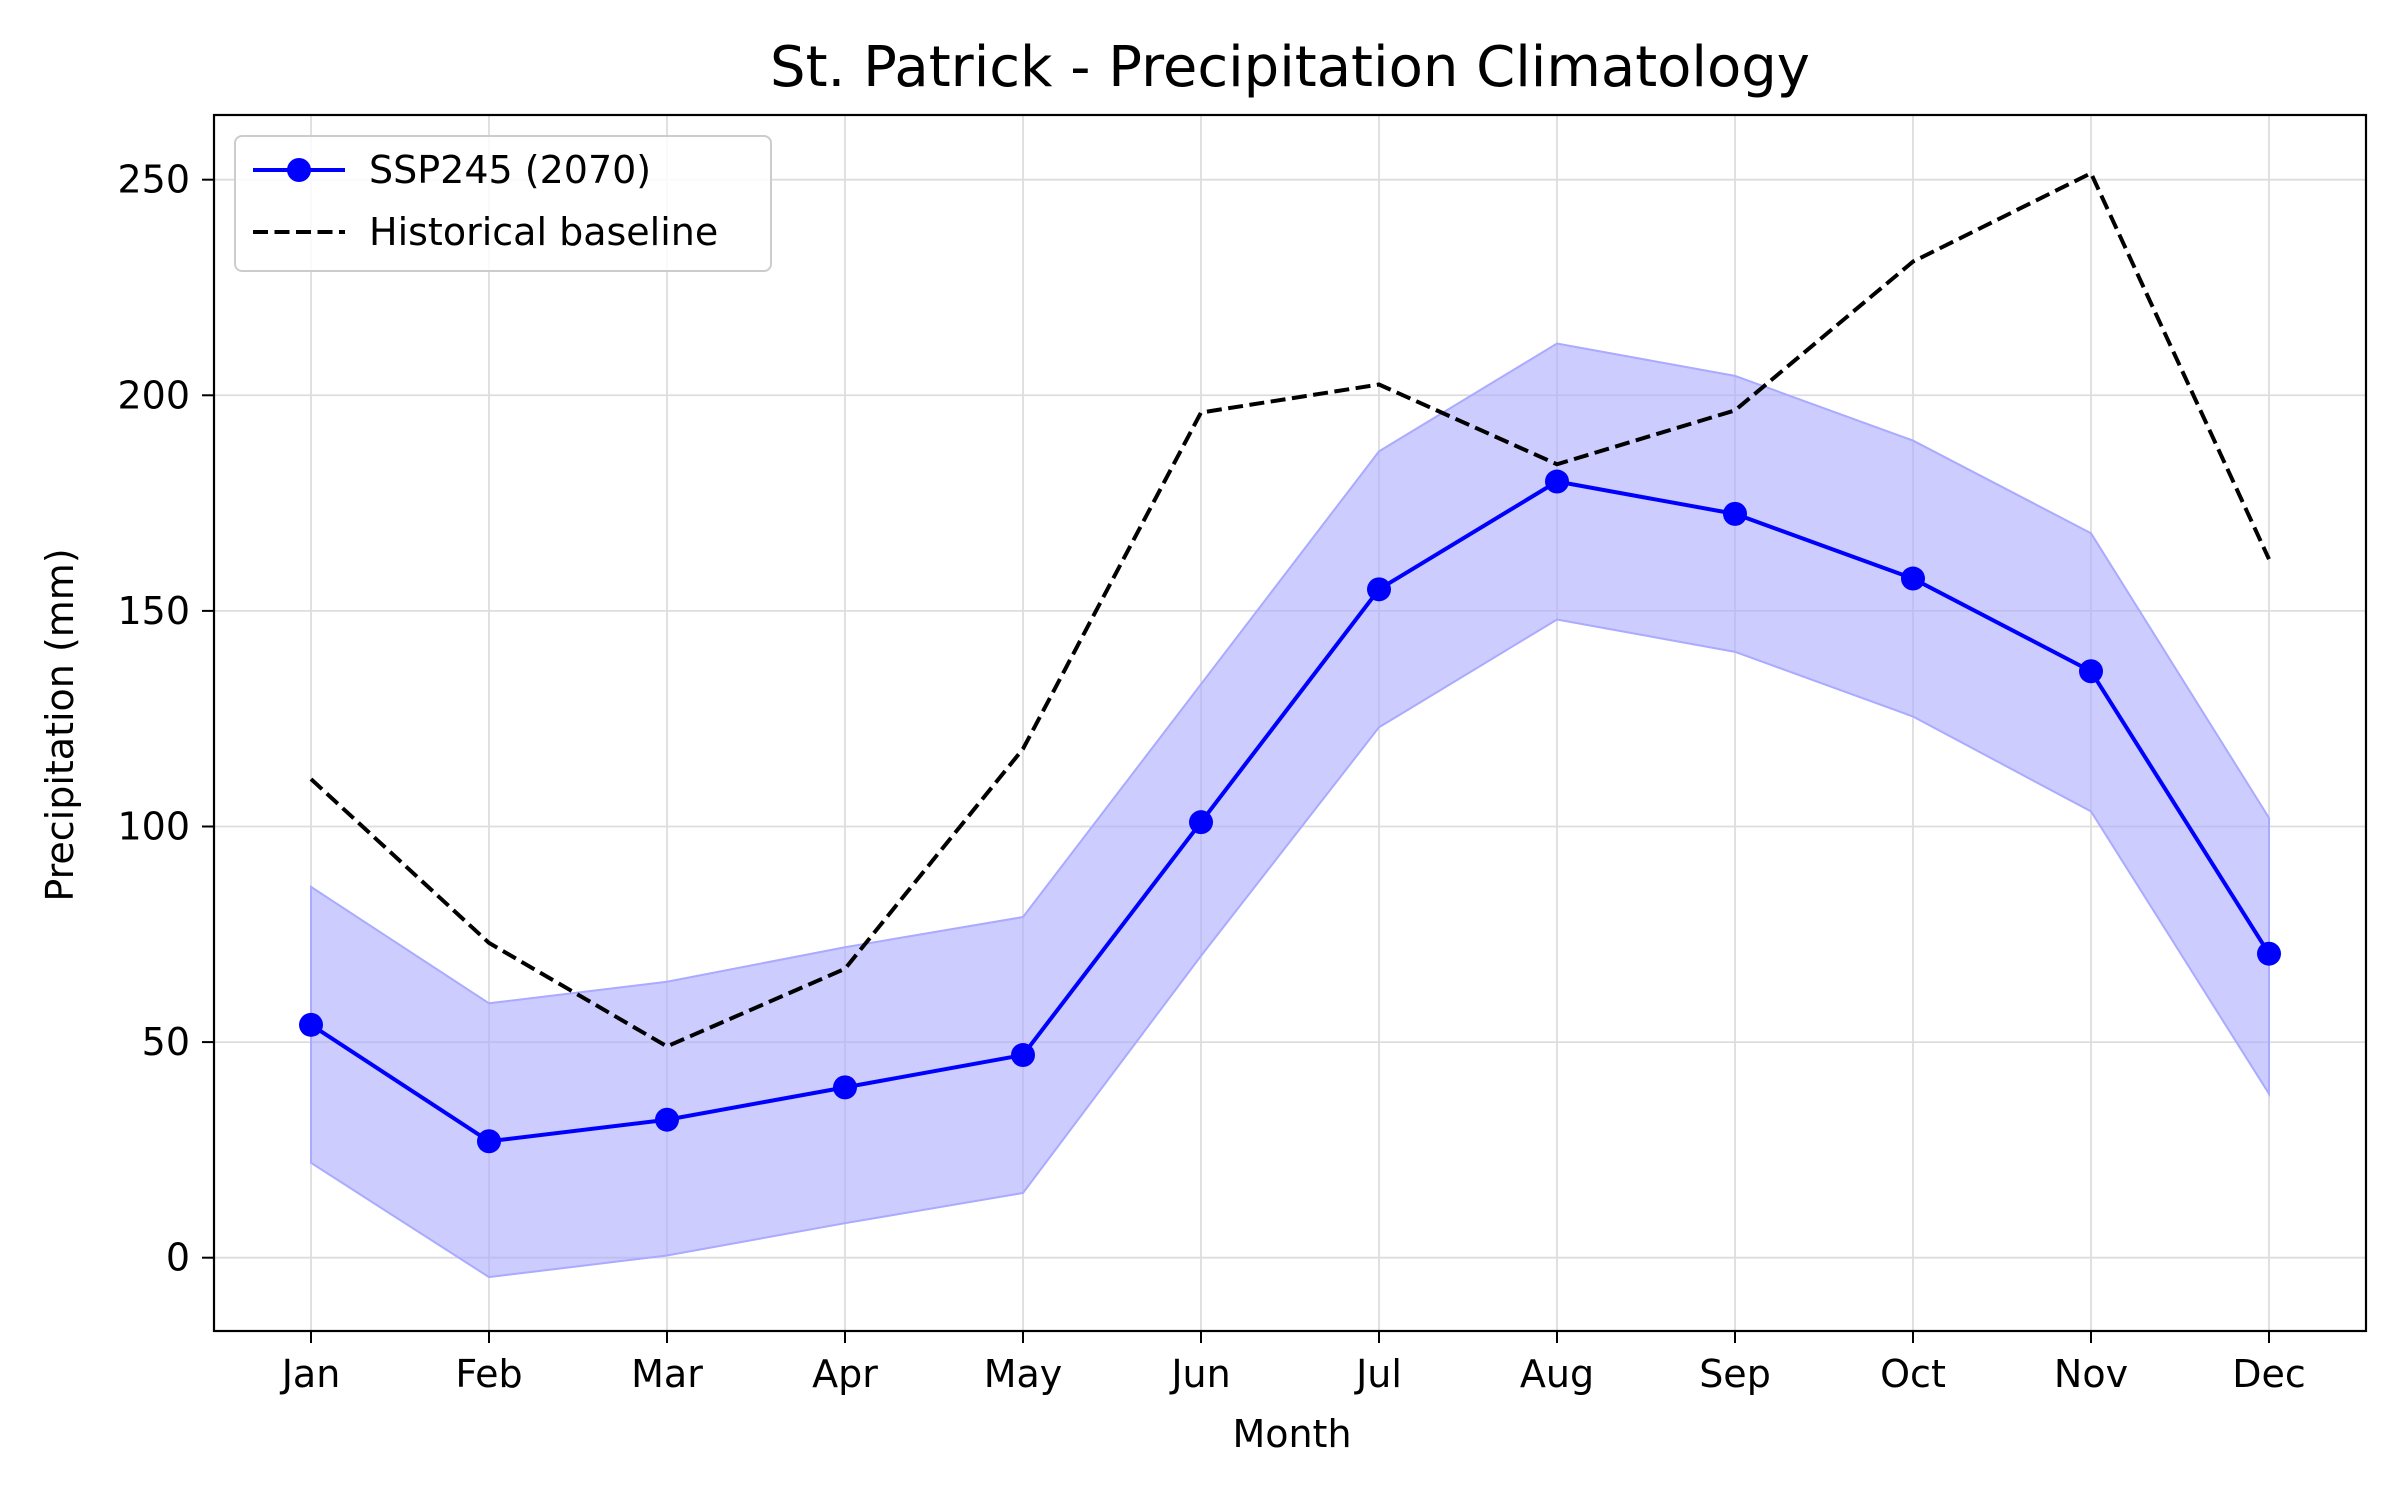 This screenshot has width=2400, height=1500. What do you see at coordinates (1735, 1374) in the screenshot?
I see `x-tick-label: Sep` at bounding box center [1735, 1374].